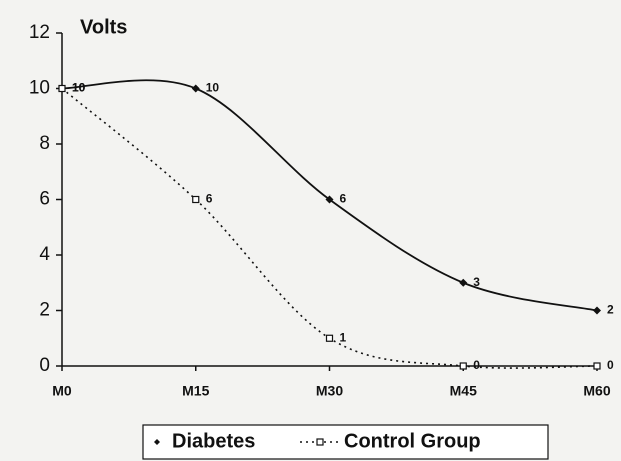 This screenshot has height=461, width=621. Describe the element at coordinates (103, 27) in the screenshot. I see `y-axis-label: Volts` at that location.